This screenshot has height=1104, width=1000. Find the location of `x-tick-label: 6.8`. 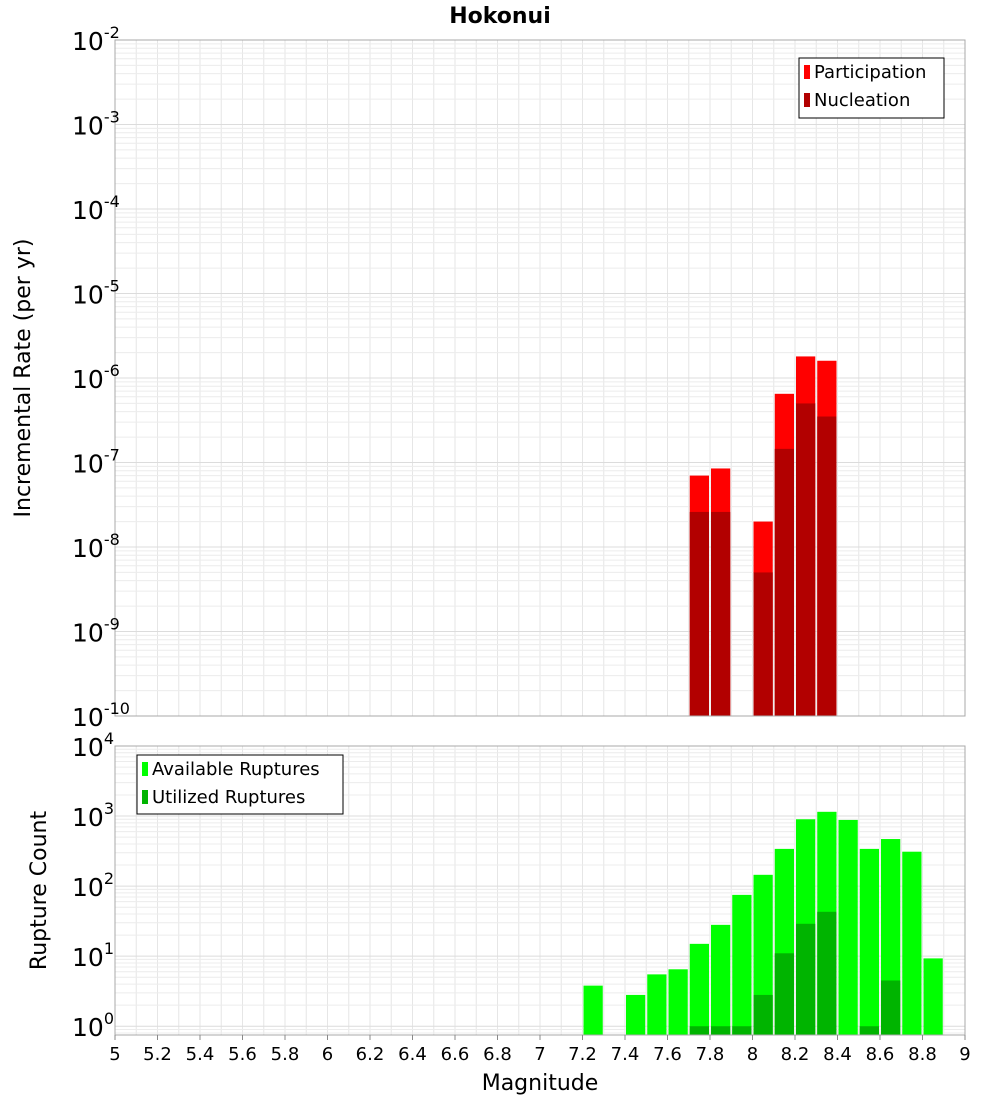

x-tick-label: 6.8 is located at coordinates (497, 1054).